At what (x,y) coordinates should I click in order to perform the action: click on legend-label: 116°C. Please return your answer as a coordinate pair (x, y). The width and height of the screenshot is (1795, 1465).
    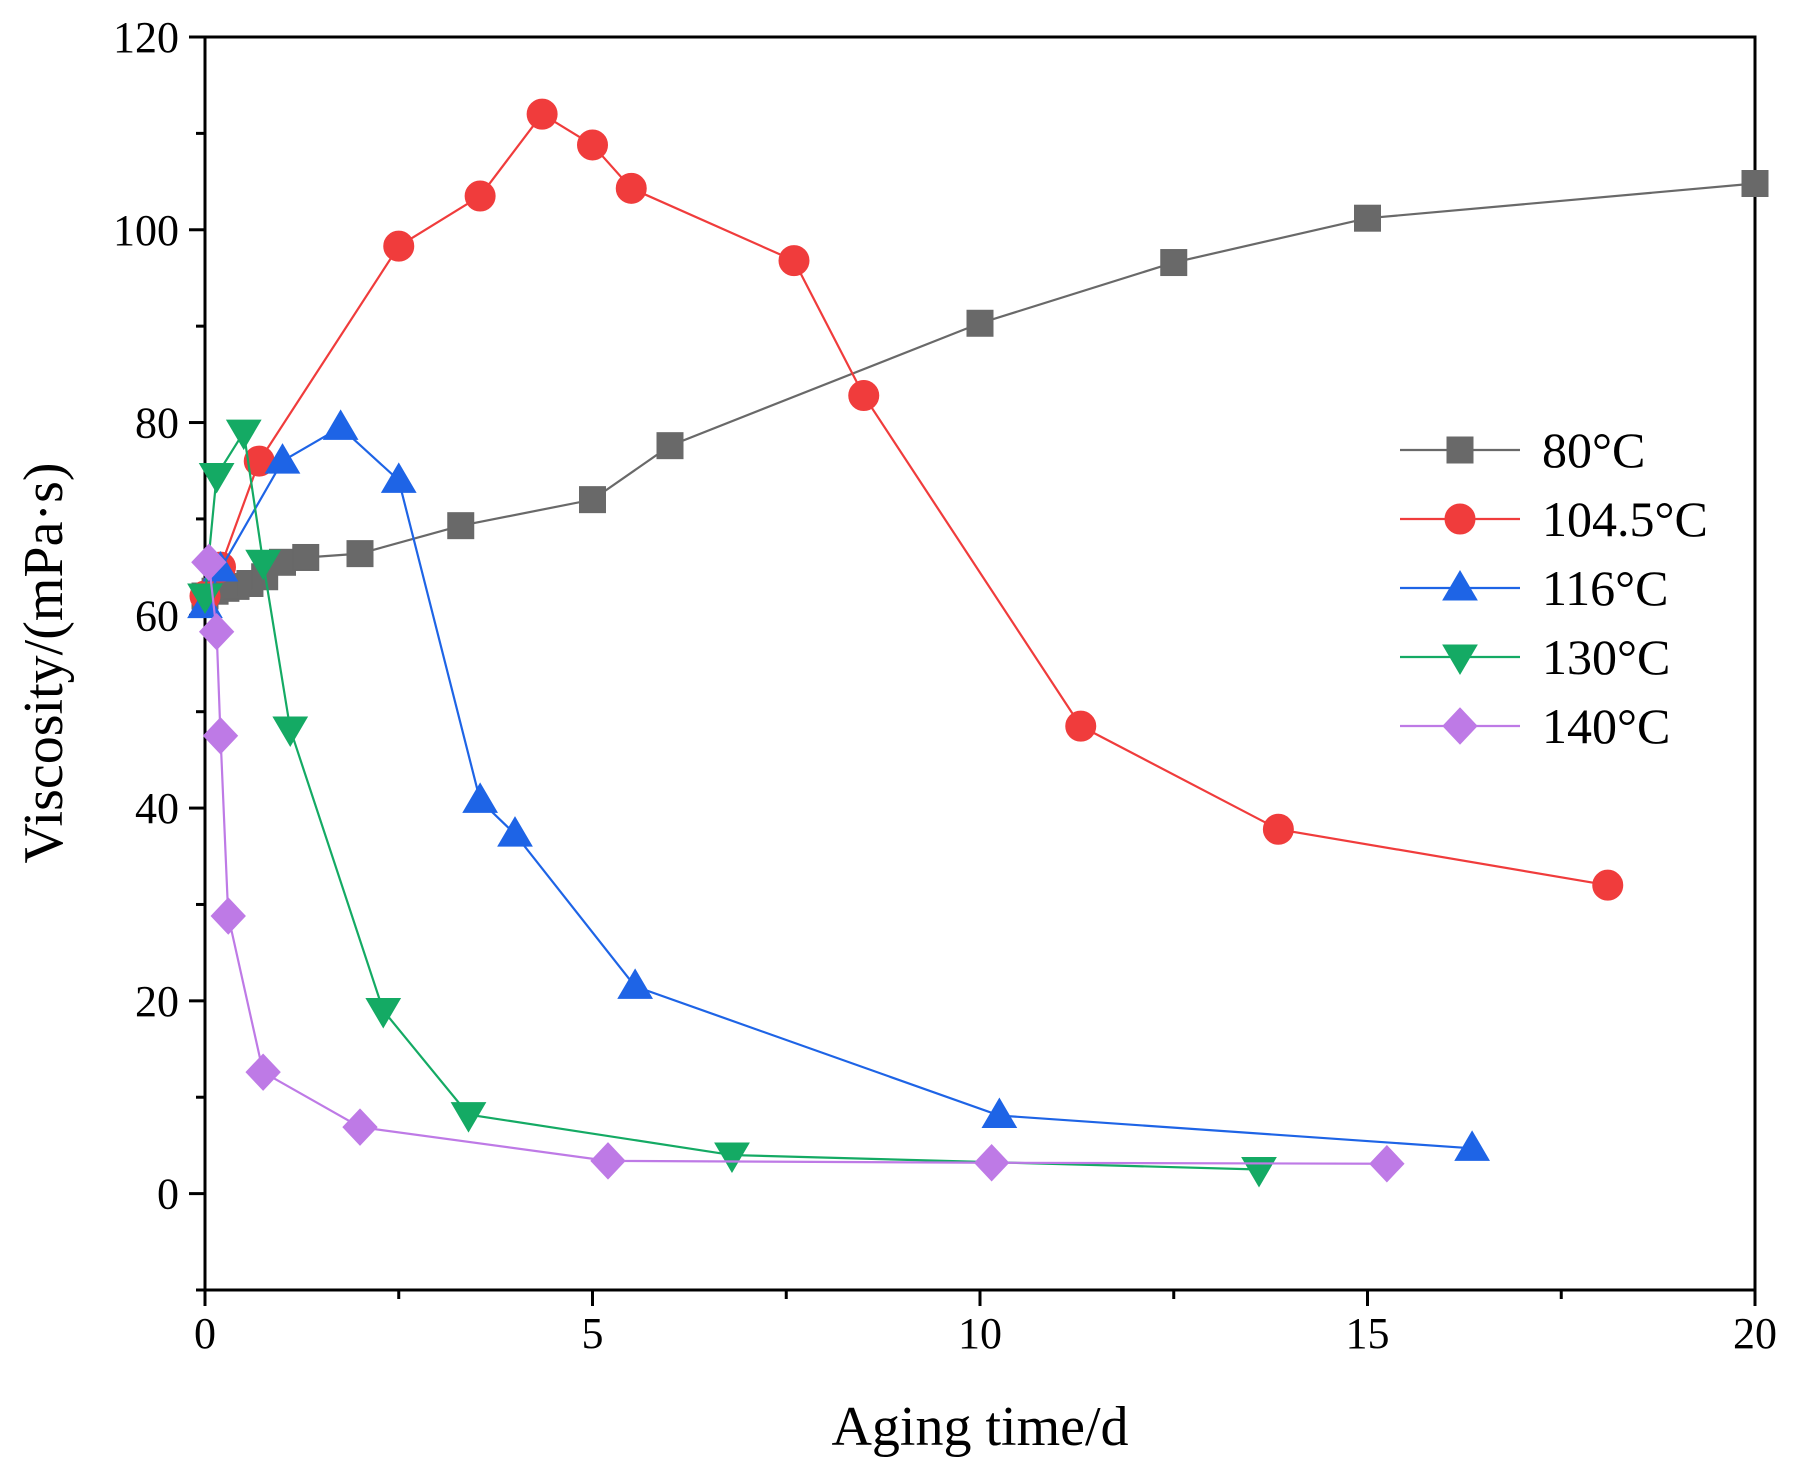
    Looking at the image, I should click on (1605, 588).